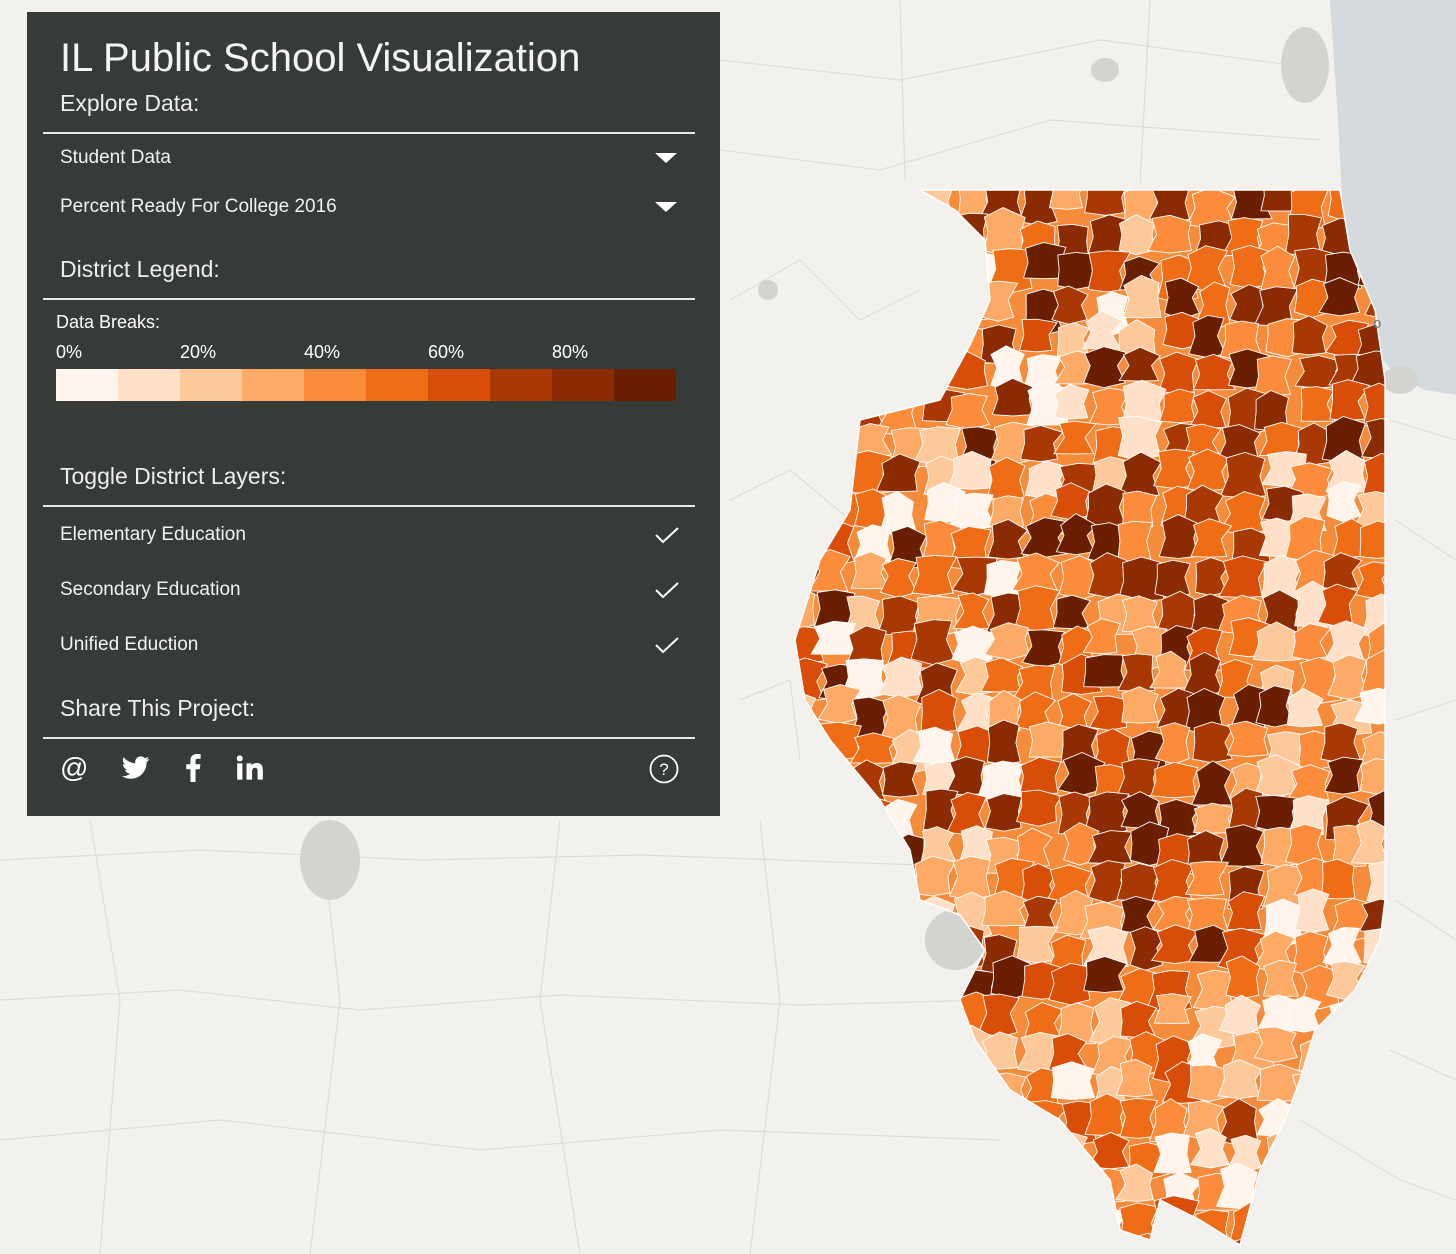  I want to click on layer-toggle-secondary: Secondary Education, so click(370, 590).